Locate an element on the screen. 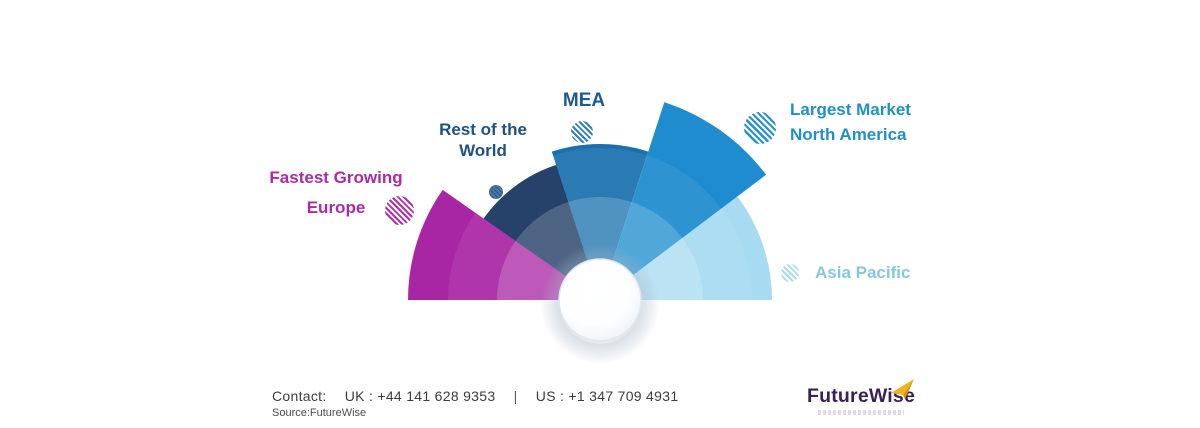 The width and height of the screenshot is (1200, 428). label-asia-pacific: Asia Pacific is located at coordinates (863, 272).